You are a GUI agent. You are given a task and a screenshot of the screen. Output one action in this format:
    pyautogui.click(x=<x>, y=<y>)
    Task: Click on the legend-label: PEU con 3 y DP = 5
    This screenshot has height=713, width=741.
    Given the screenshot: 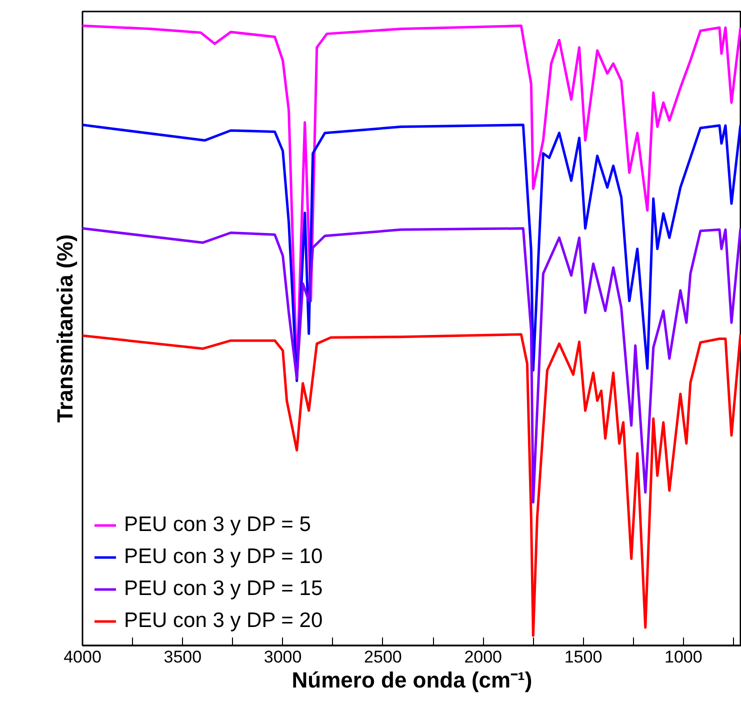 What is the action you would take?
    pyautogui.click(x=217, y=525)
    